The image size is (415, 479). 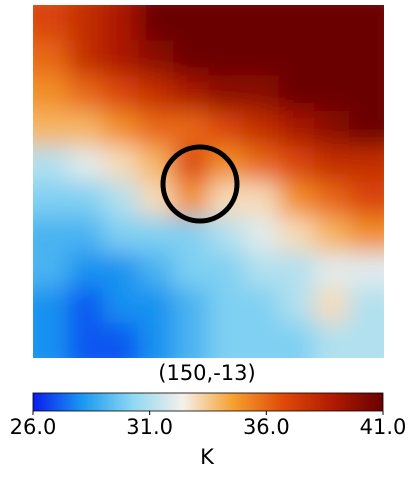 I want to click on colorbar, so click(x=208, y=402).